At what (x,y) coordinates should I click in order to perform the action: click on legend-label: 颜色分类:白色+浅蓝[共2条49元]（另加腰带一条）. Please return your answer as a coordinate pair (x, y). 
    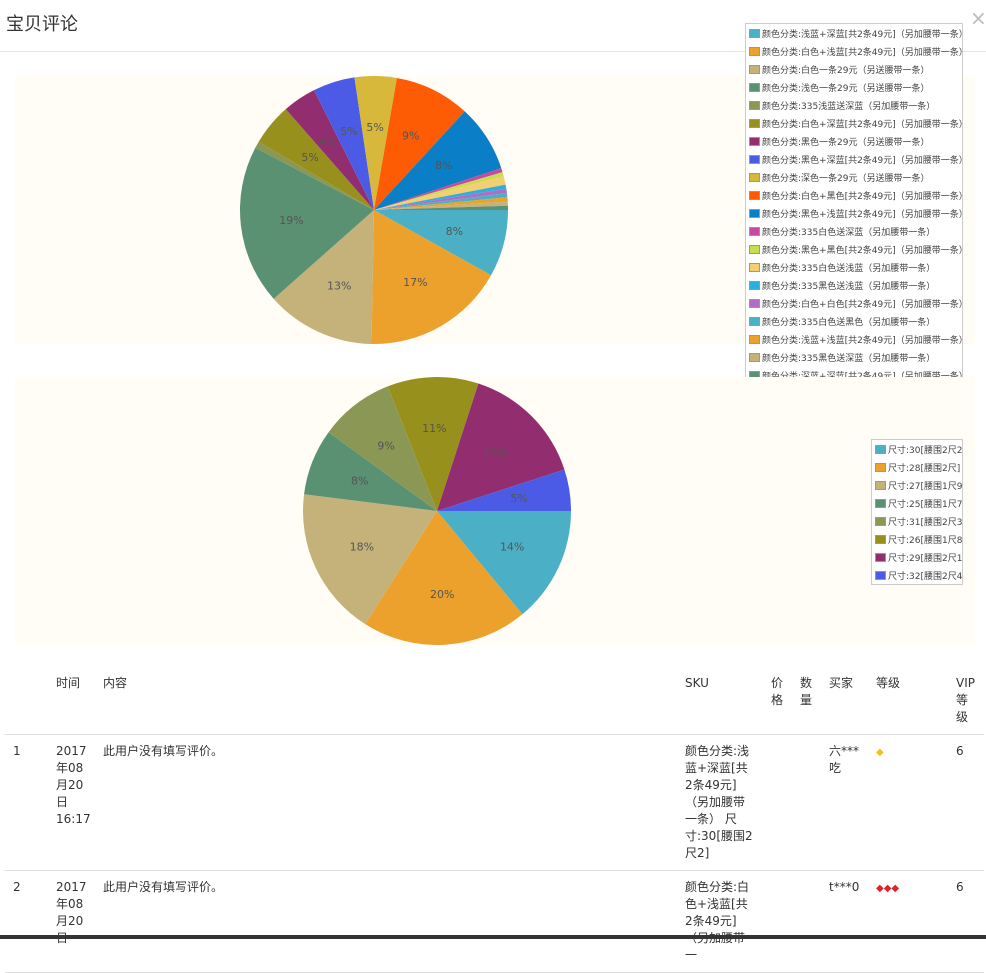
    Looking at the image, I should click on (862, 52).